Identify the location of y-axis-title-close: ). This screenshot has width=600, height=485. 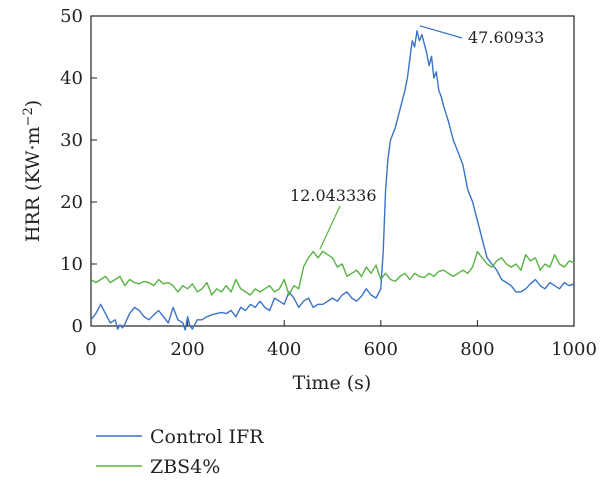
(33, 103).